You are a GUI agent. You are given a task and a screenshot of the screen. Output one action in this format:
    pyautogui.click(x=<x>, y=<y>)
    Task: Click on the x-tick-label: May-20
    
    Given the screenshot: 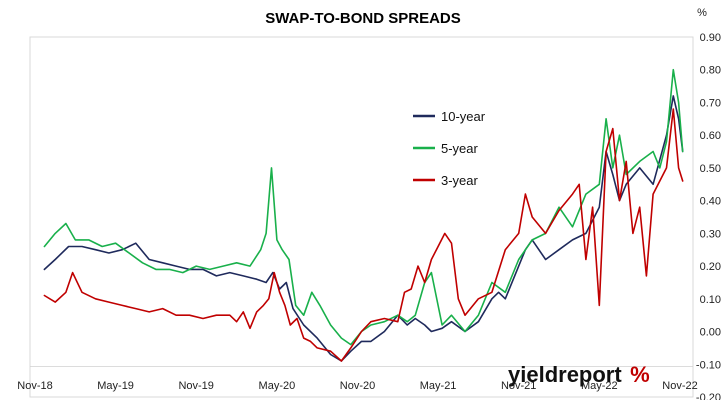 What is the action you would take?
    pyautogui.click(x=277, y=386)
    